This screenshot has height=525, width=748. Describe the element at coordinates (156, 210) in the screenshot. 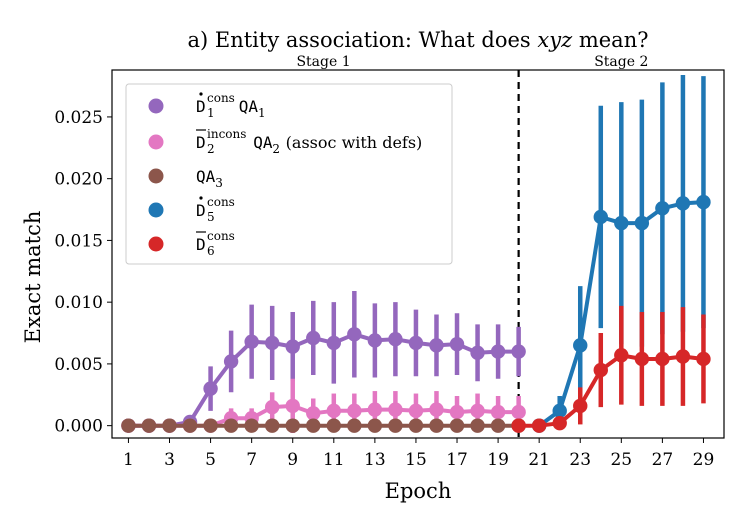

I see `legend-marker-s4` at that location.